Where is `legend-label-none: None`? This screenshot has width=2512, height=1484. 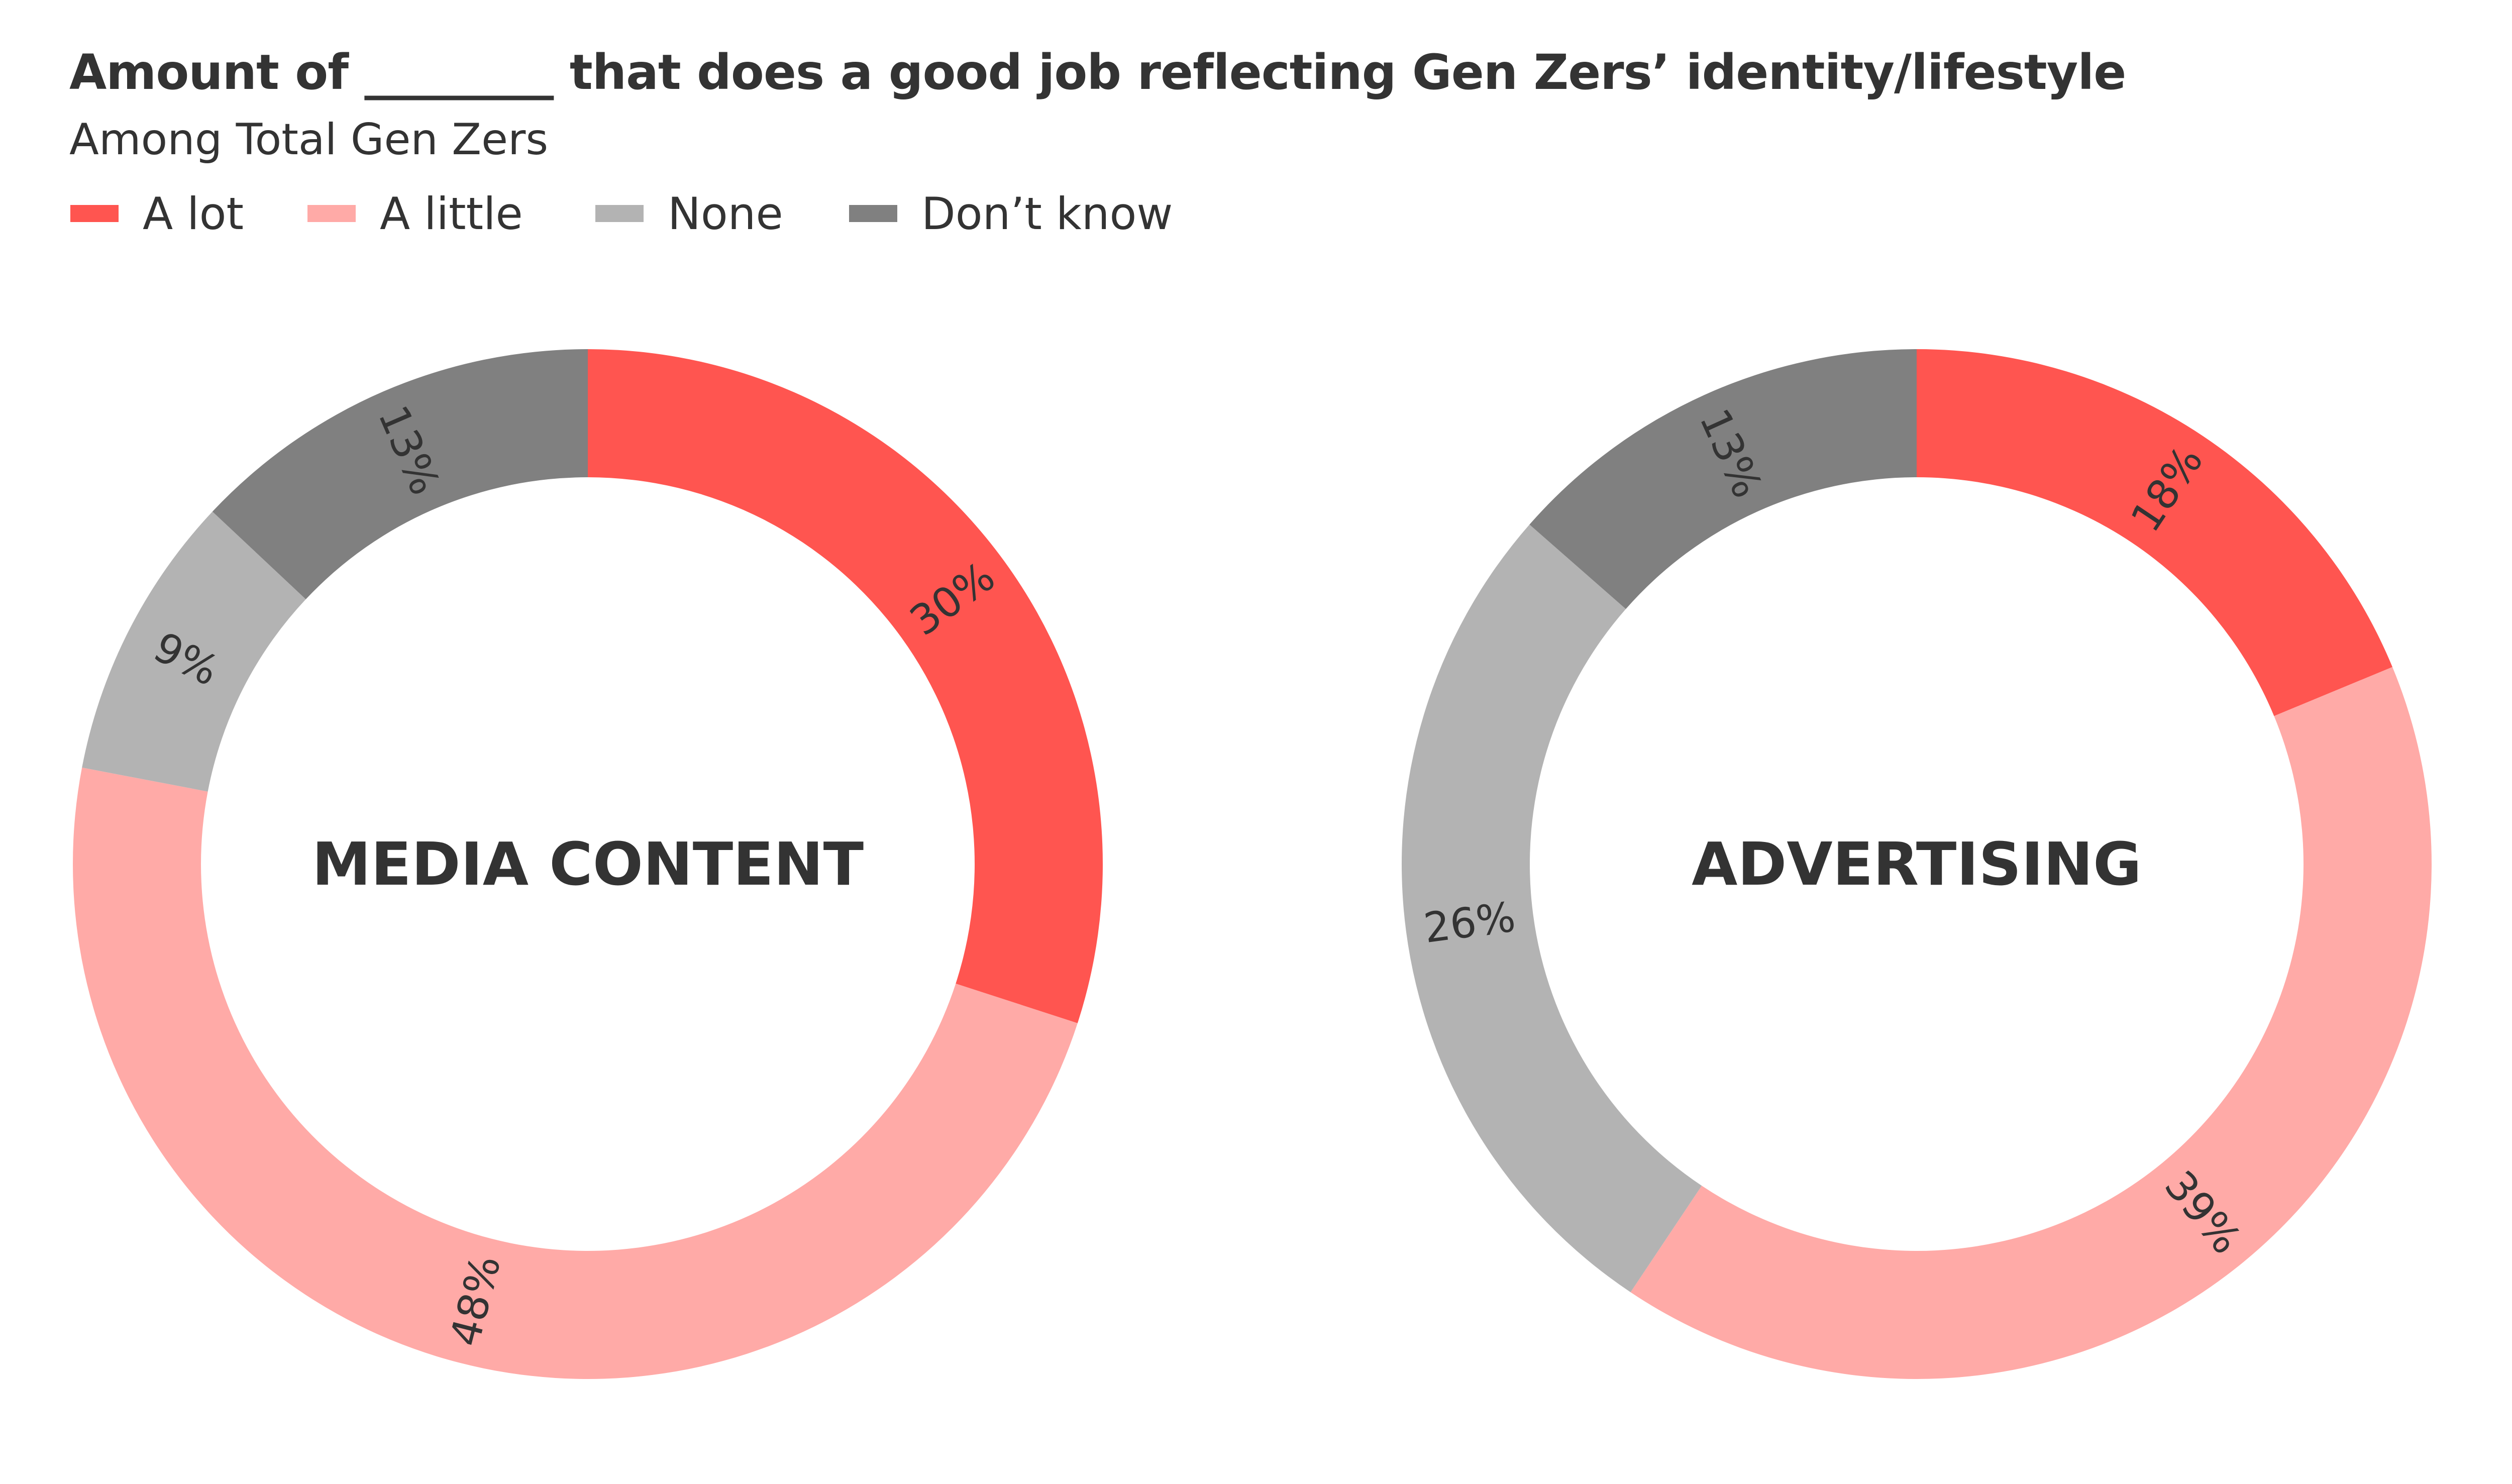
legend-label-none: None is located at coordinates (725, 213).